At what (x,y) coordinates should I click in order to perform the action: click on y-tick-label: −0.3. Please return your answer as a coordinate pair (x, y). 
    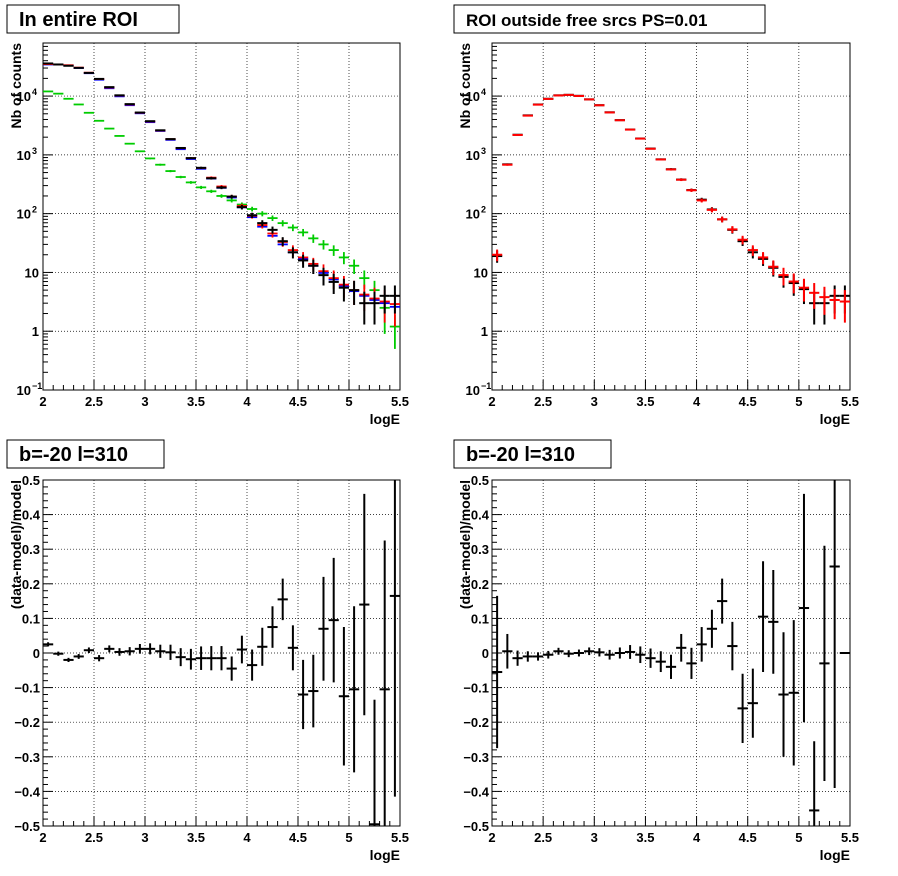
    Looking at the image, I should click on (27, 757).